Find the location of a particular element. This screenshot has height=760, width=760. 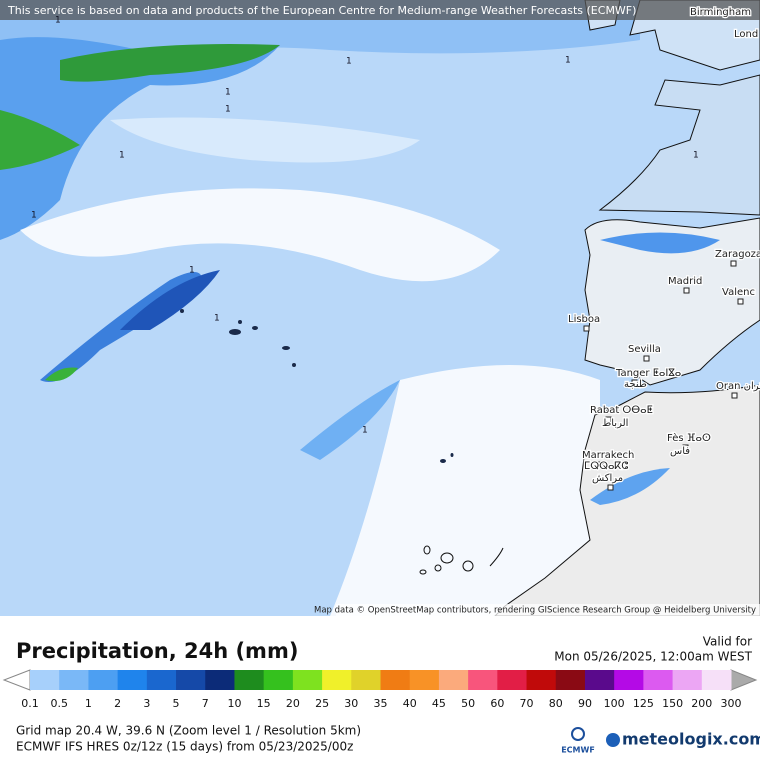

scale-label: 150 is located at coordinates (672, 703).